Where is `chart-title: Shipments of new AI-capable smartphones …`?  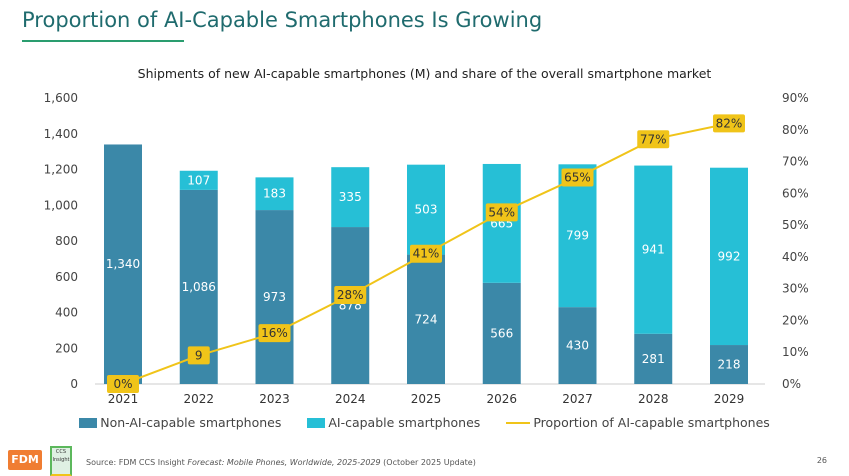
chart-title: Shipments of new AI-capable smartphones … is located at coordinates (424, 73).